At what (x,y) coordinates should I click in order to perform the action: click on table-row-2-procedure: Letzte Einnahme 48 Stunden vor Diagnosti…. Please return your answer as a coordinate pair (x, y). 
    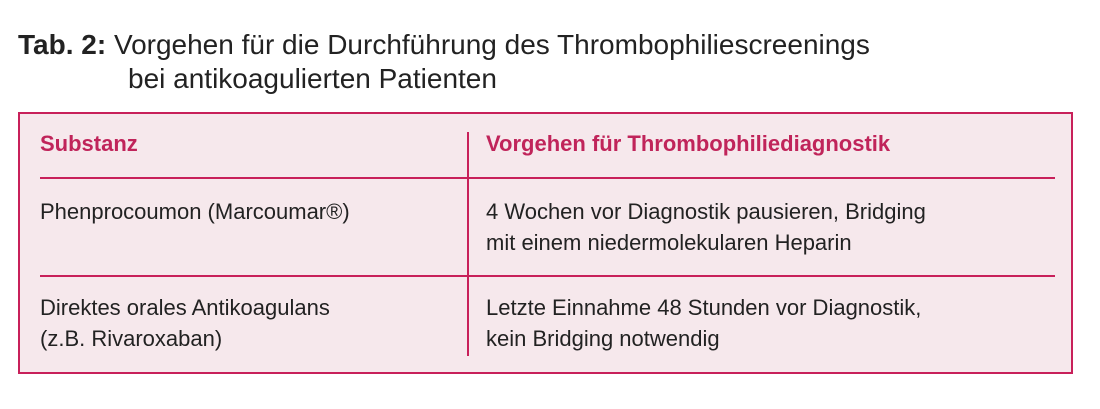
    Looking at the image, I should click on (703, 323).